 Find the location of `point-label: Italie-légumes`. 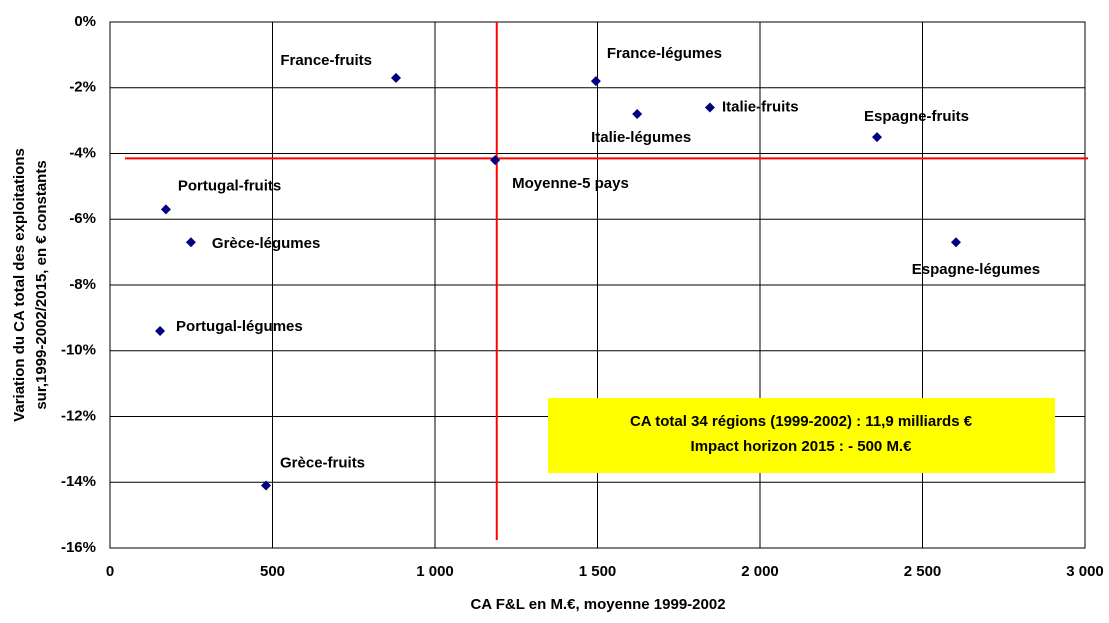

point-label: Italie-légumes is located at coordinates (641, 137).